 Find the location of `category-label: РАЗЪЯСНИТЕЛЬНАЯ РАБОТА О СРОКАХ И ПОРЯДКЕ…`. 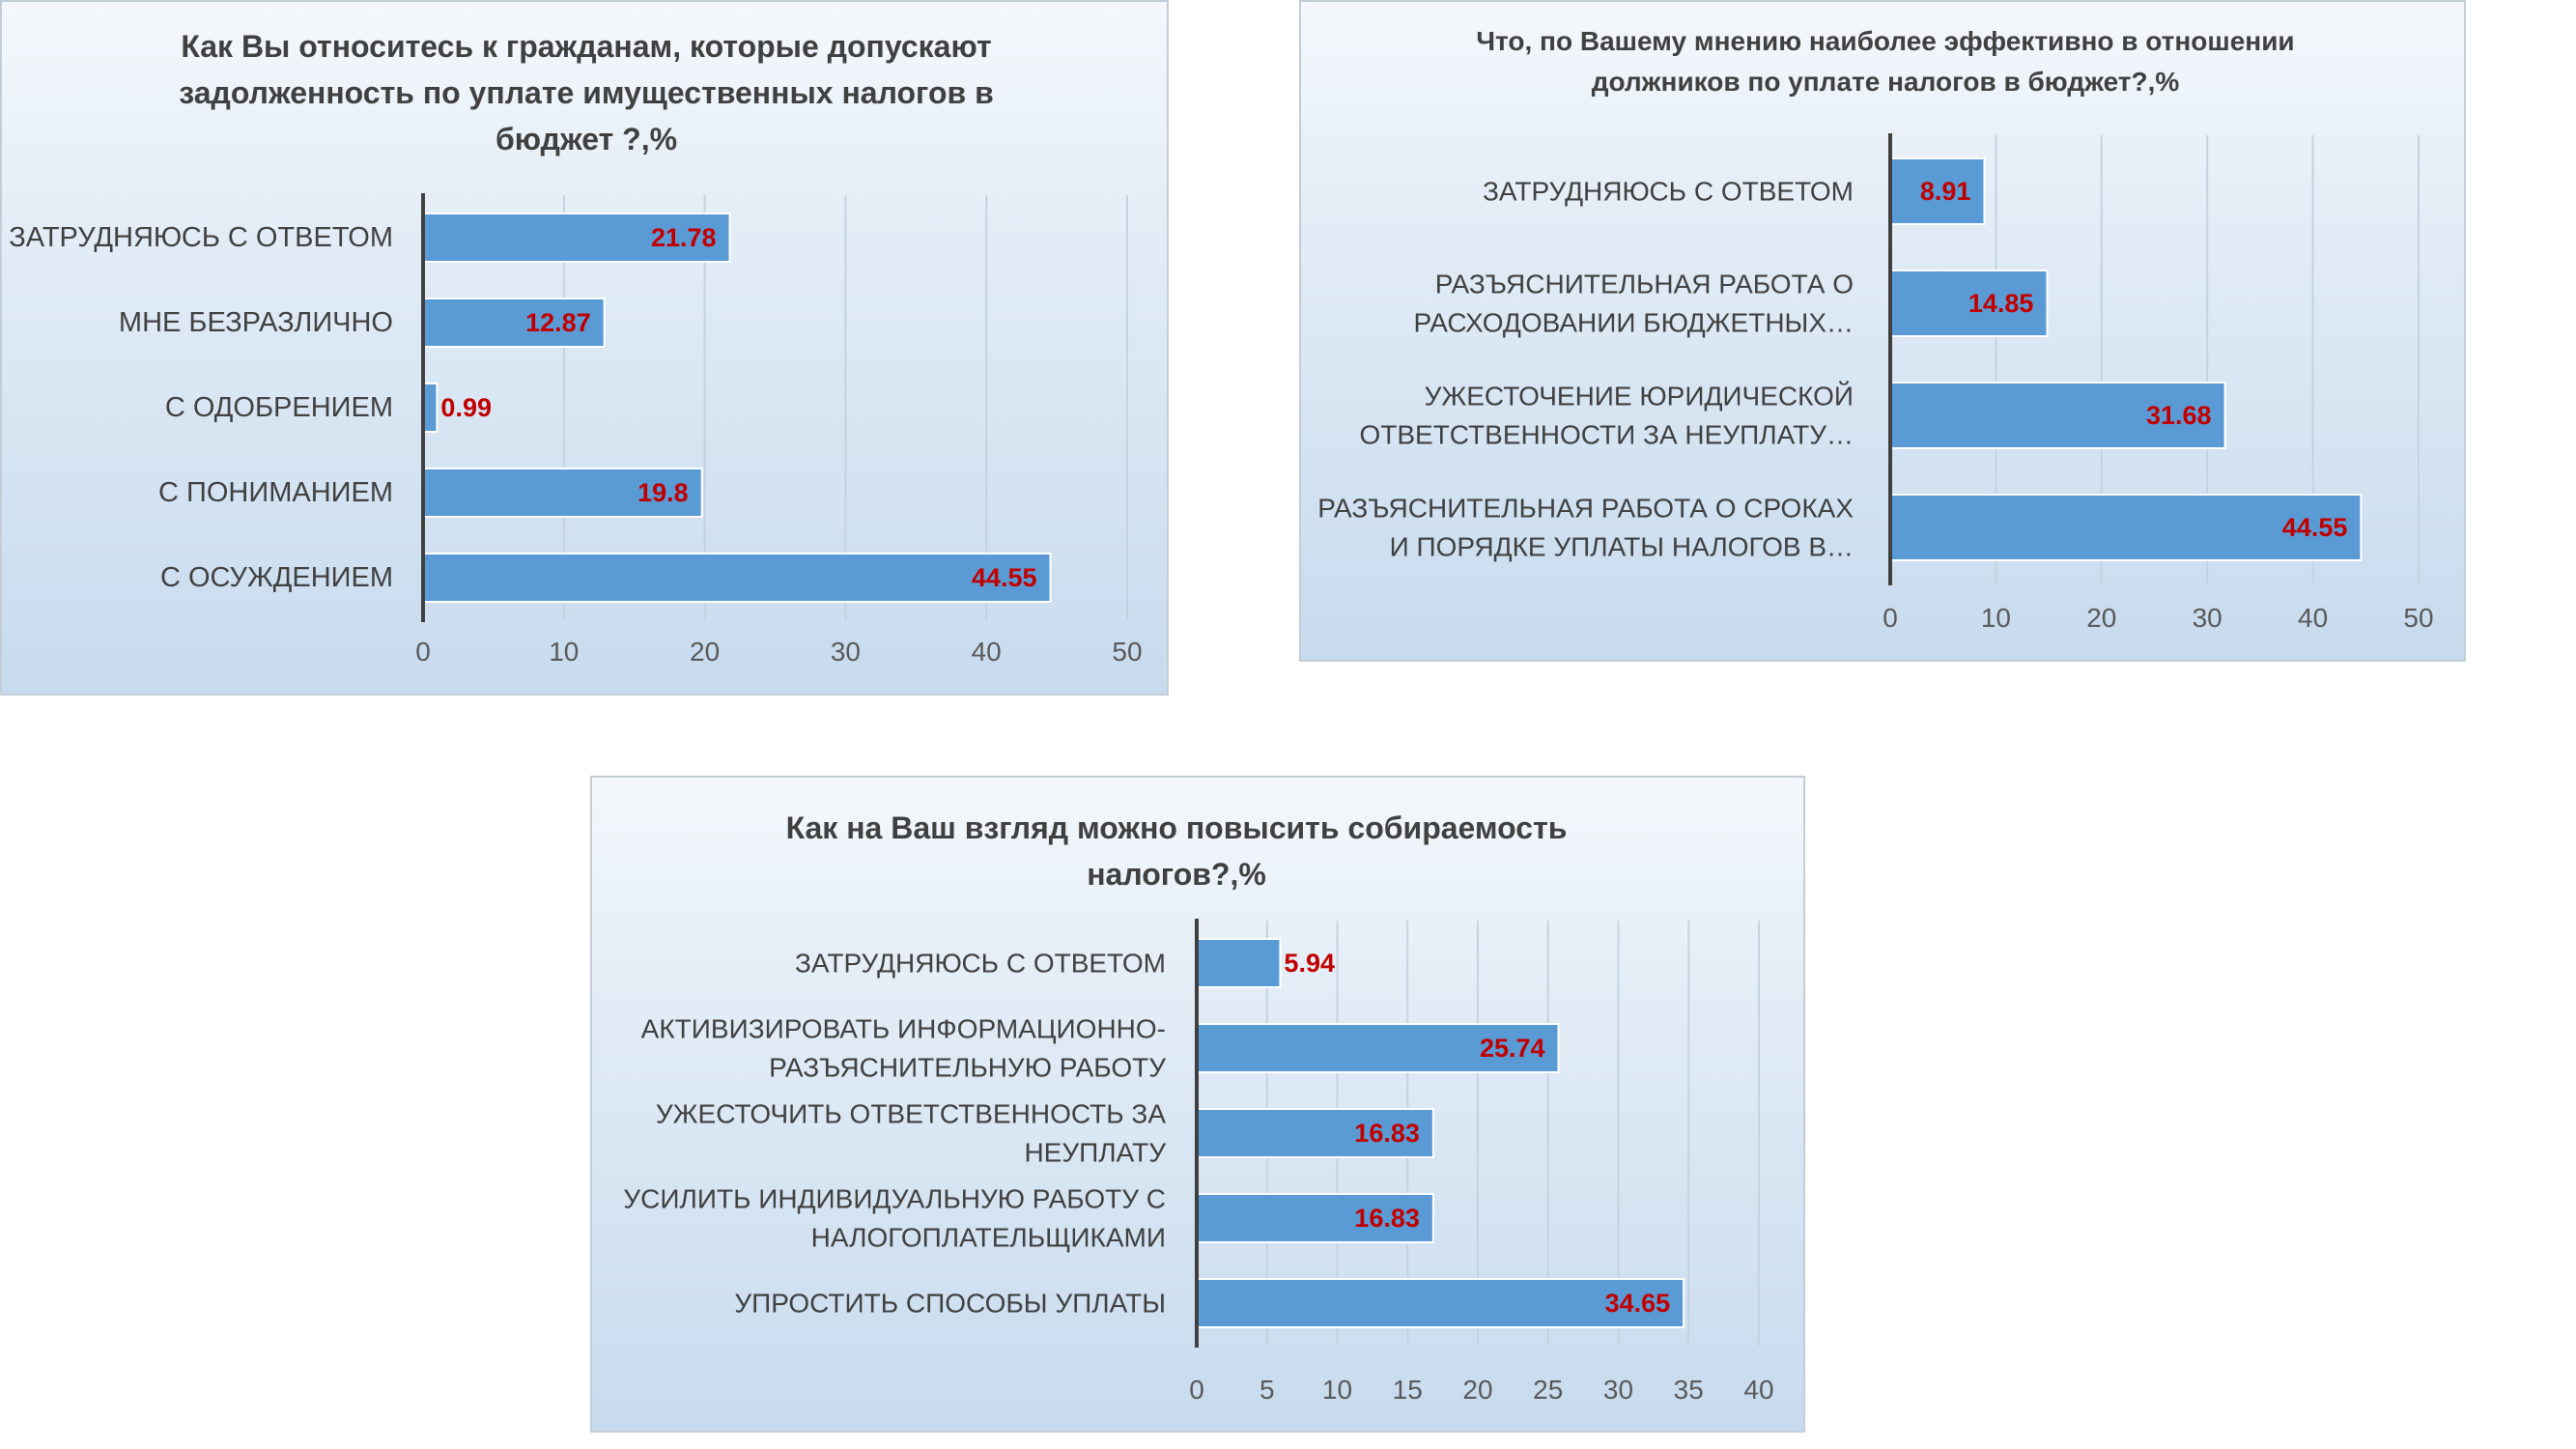

category-label: РАЗЪЯСНИТЕЛЬНАЯ РАБОТА О СРОКАХ И ПОРЯДКЕ… is located at coordinates (1585, 528).